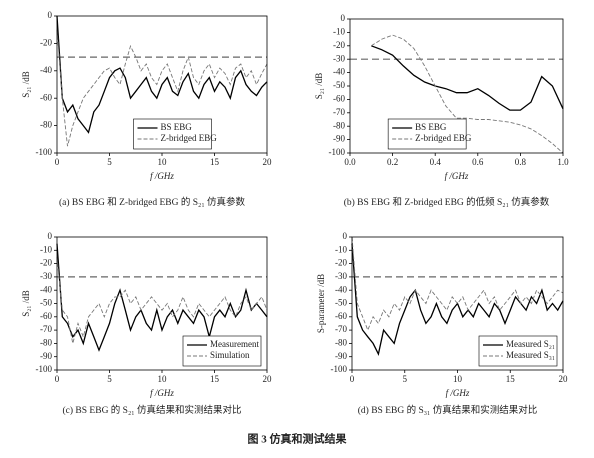 The height and width of the screenshot is (458, 594). What do you see at coordinates (152, 410) in the screenshot?
I see `subplot-caption: (c) BS EBG 的 S₂₁ 仿真结果和实测结果对比` at bounding box center [152, 410].